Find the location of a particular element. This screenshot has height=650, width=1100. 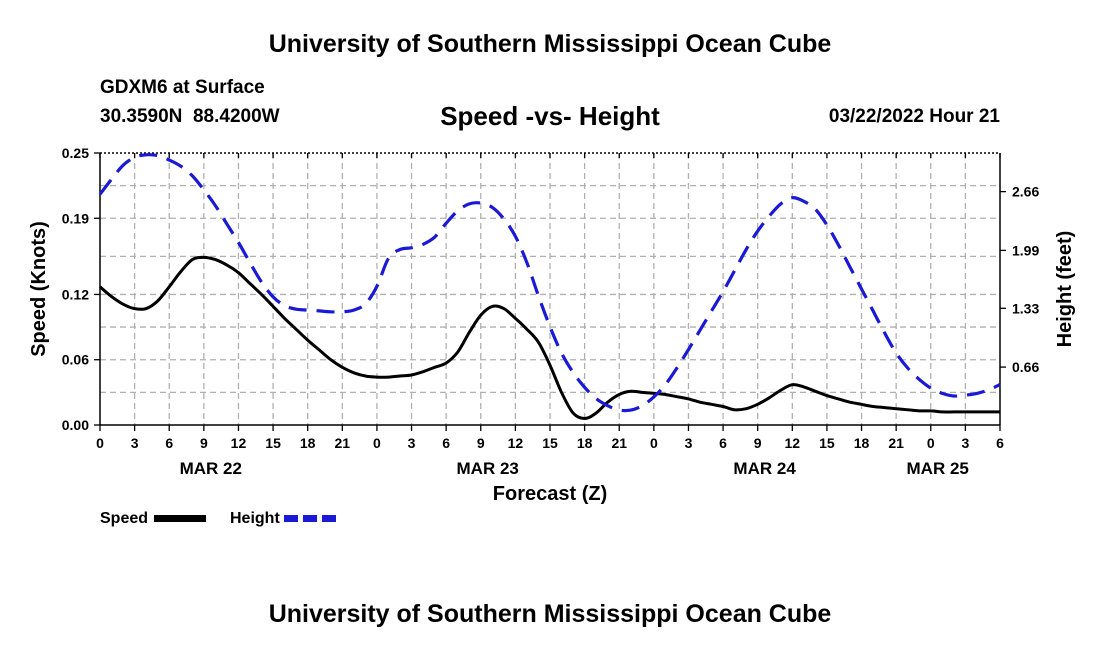

y-tick-label: 0.12 is located at coordinates (75, 294).